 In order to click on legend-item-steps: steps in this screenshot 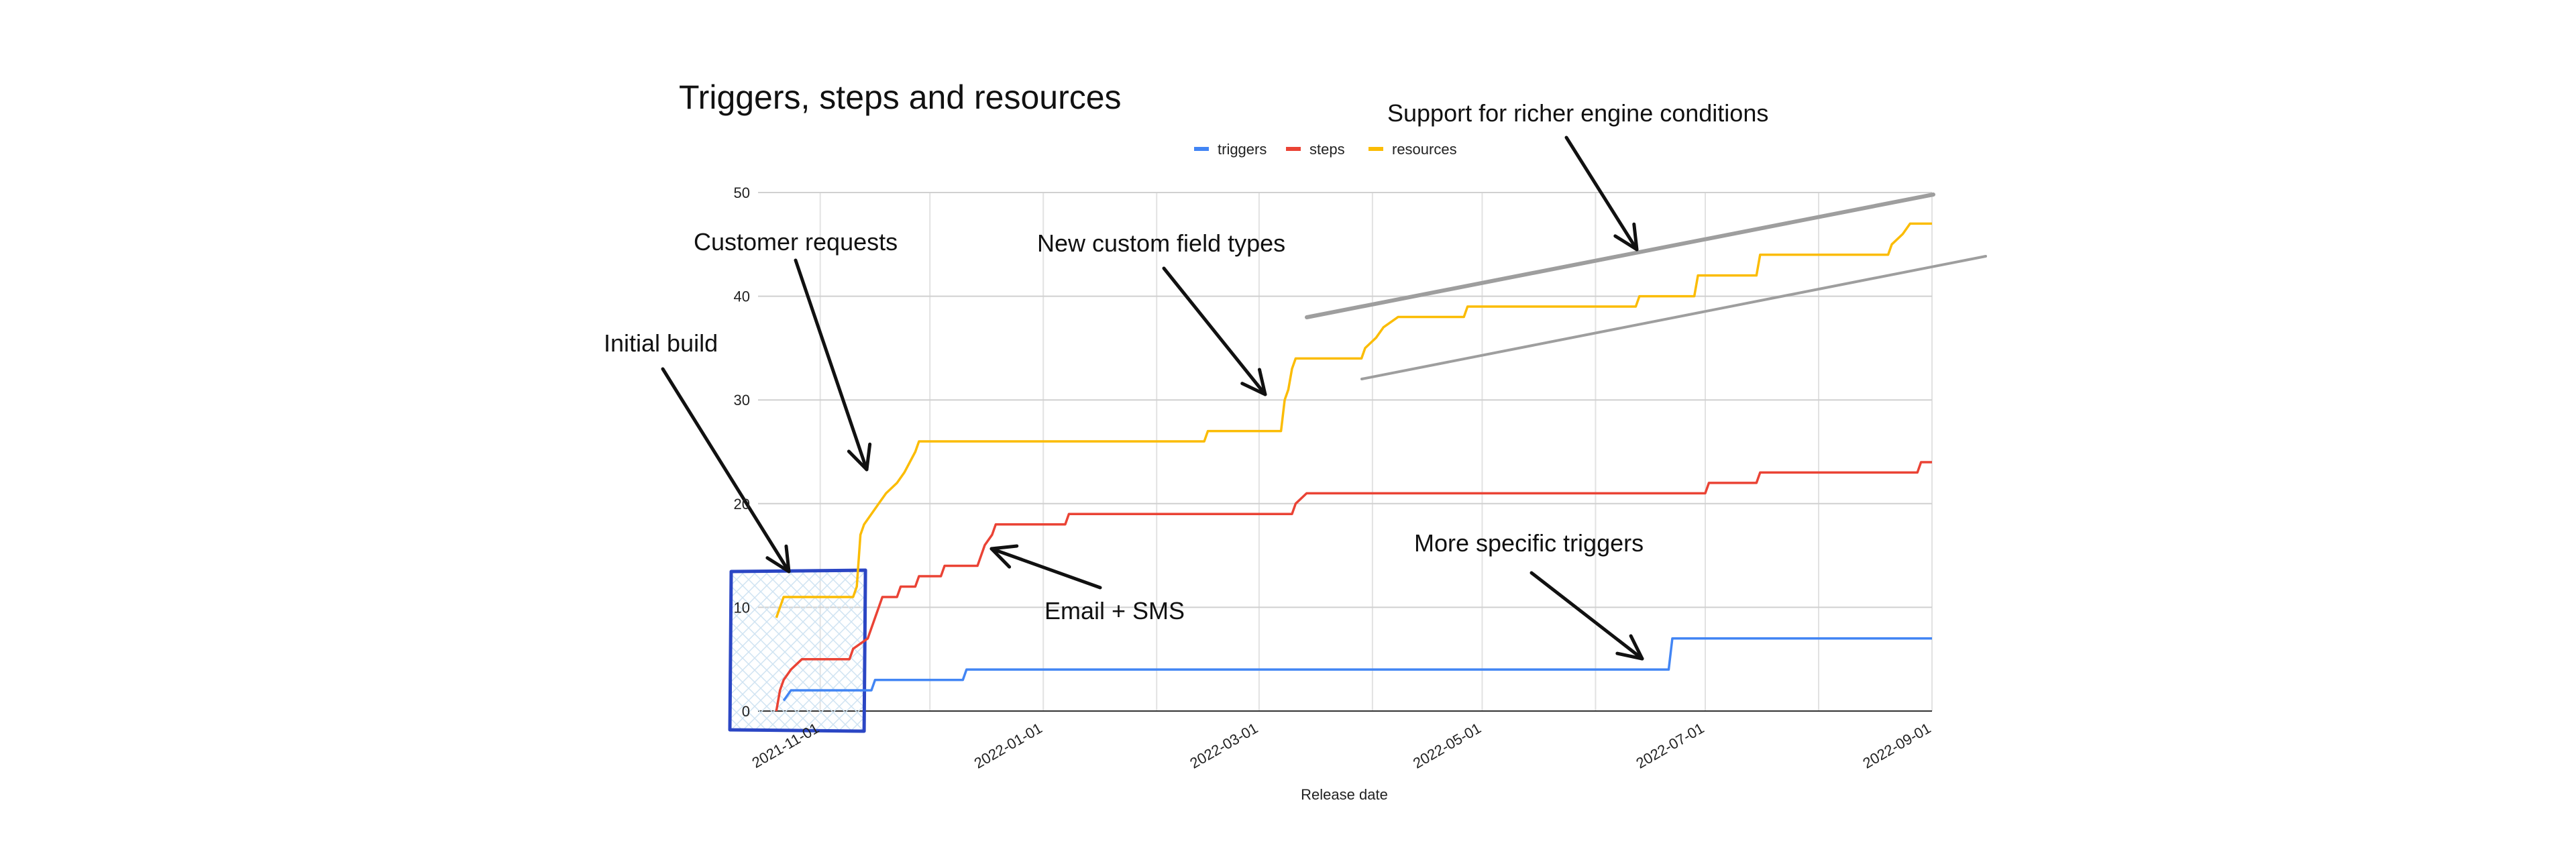, I will do `click(1315, 149)`.